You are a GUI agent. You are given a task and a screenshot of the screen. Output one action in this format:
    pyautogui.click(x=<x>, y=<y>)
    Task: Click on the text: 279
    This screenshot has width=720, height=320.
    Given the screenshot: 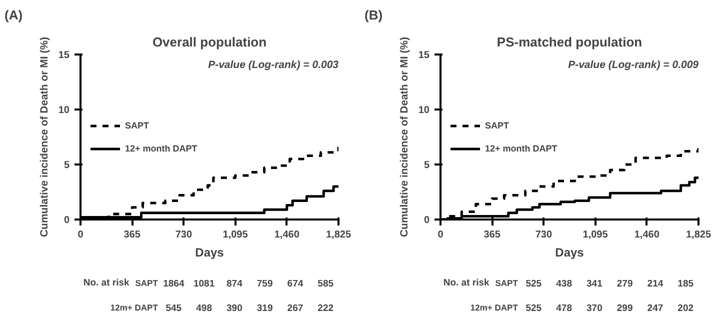 What is the action you would take?
    pyautogui.click(x=624, y=284)
    